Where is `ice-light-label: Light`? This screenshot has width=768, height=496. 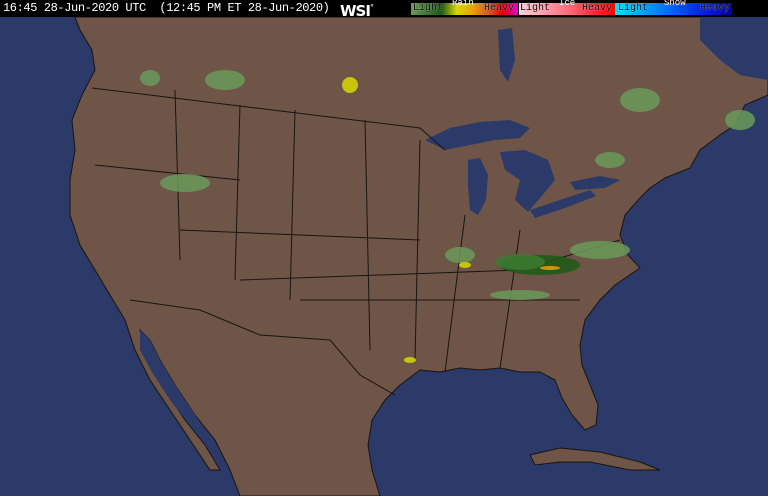 ice-light-label: Light is located at coordinates (535, 8).